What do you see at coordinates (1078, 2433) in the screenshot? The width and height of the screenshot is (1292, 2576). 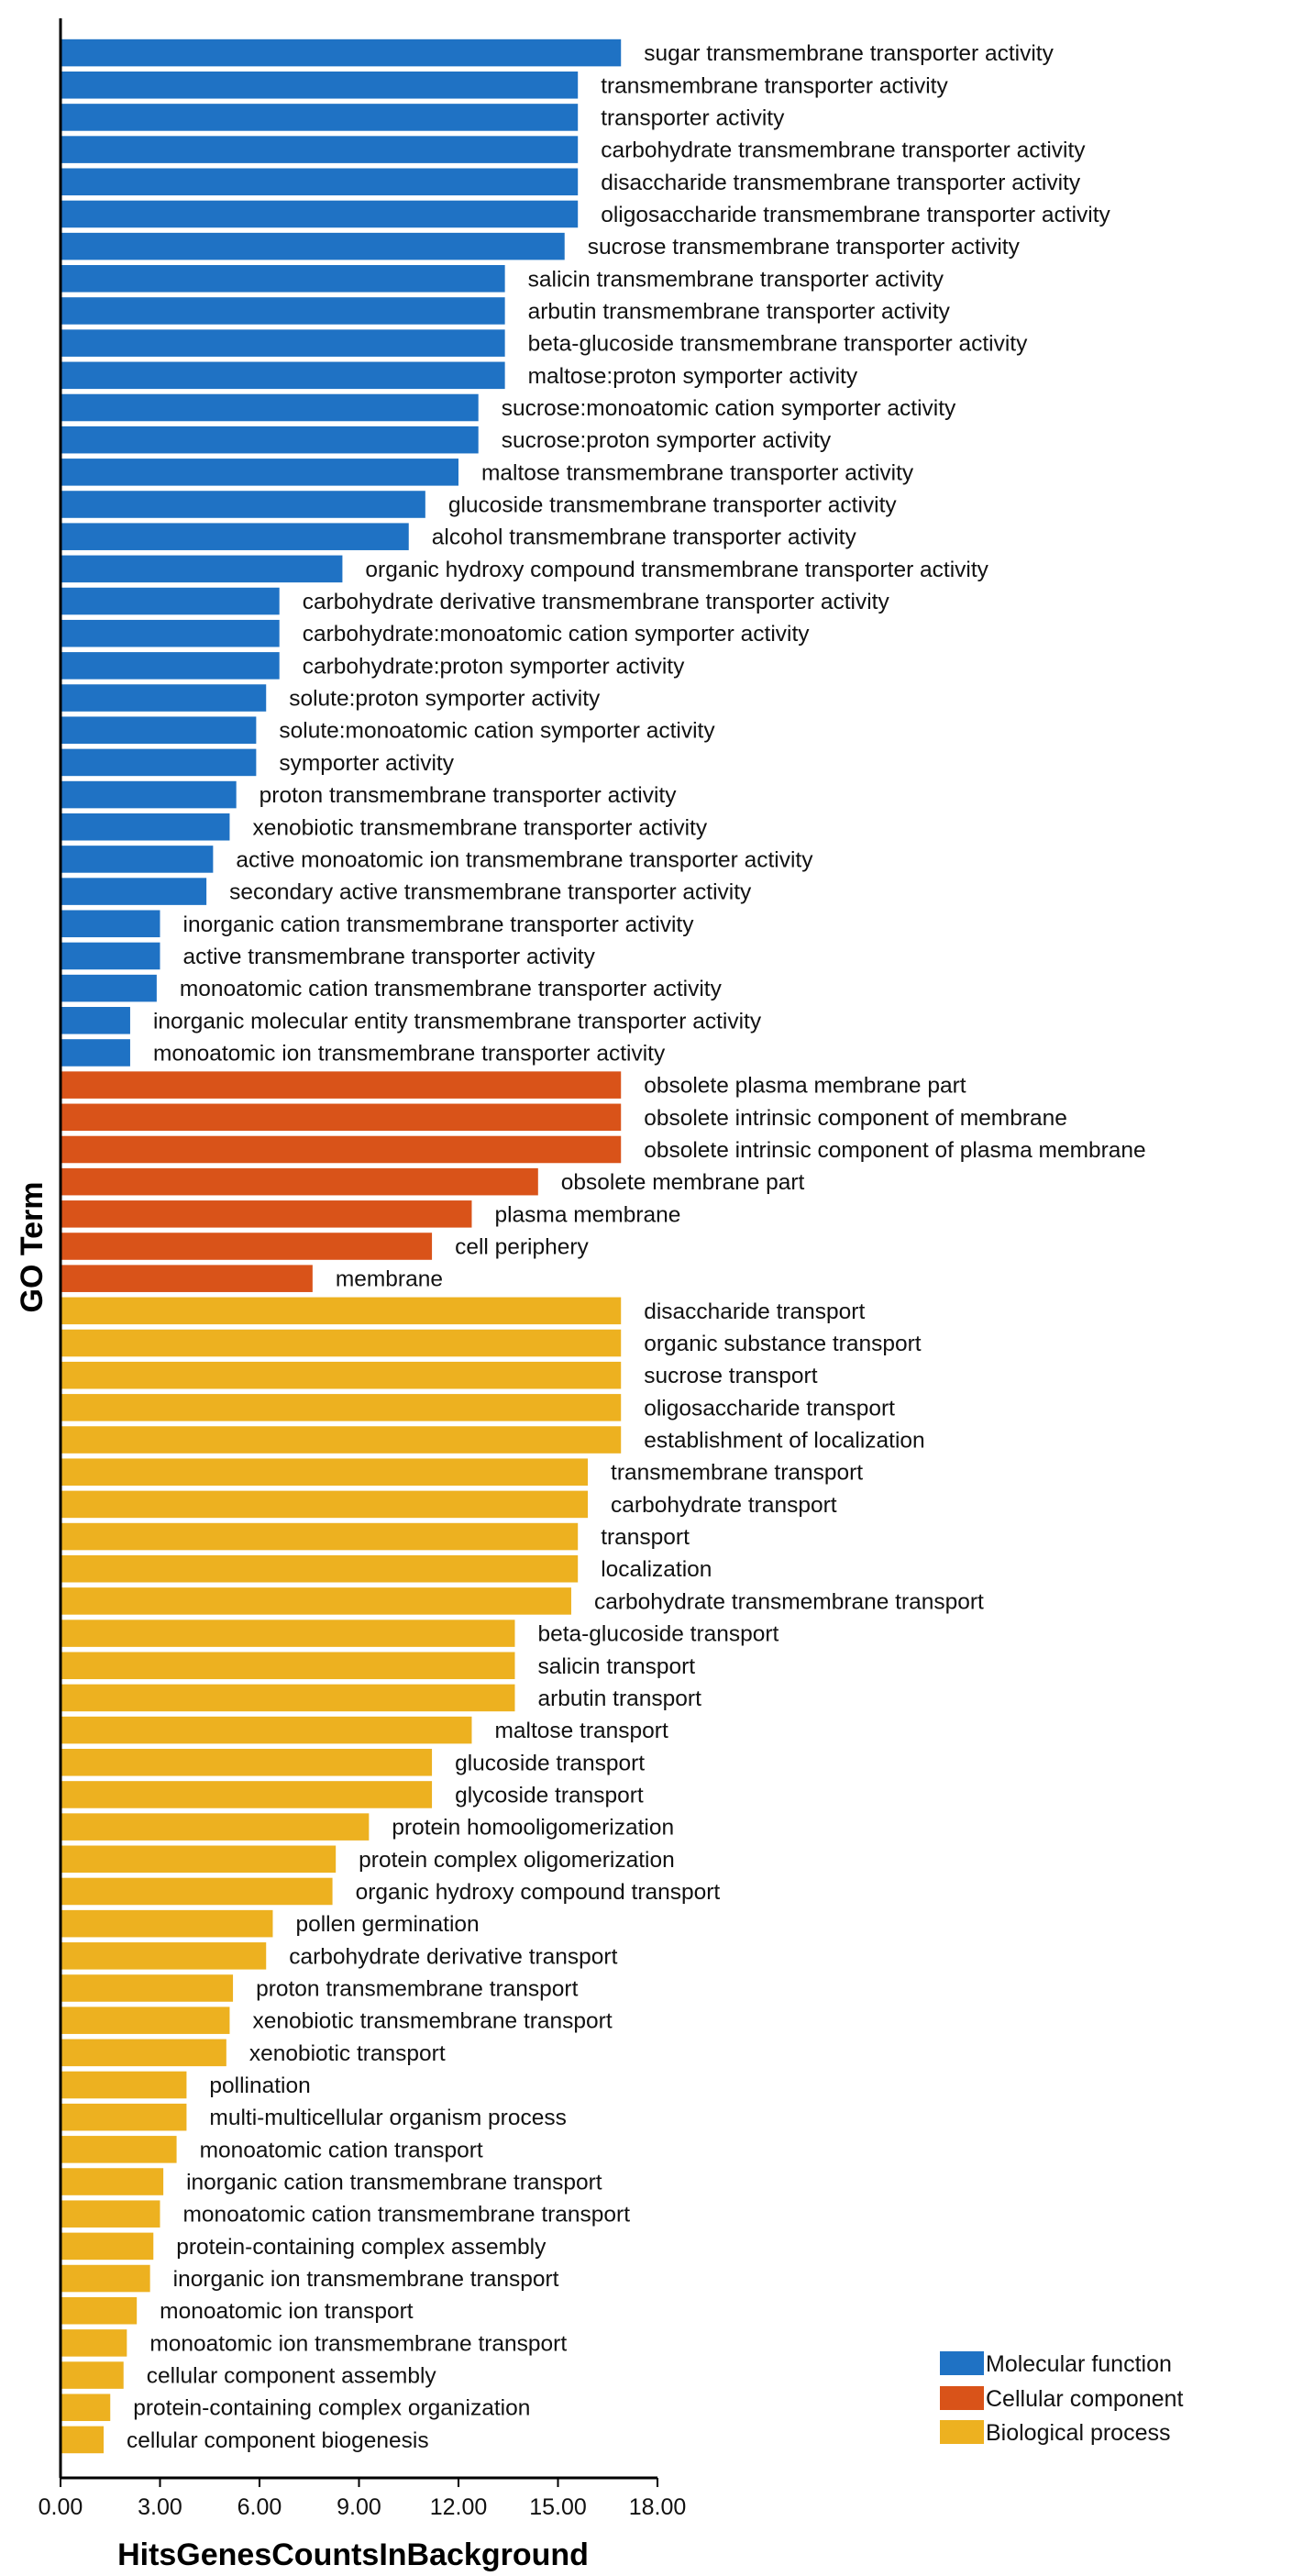 I see `legend-label-biological-process: Biological process` at bounding box center [1078, 2433].